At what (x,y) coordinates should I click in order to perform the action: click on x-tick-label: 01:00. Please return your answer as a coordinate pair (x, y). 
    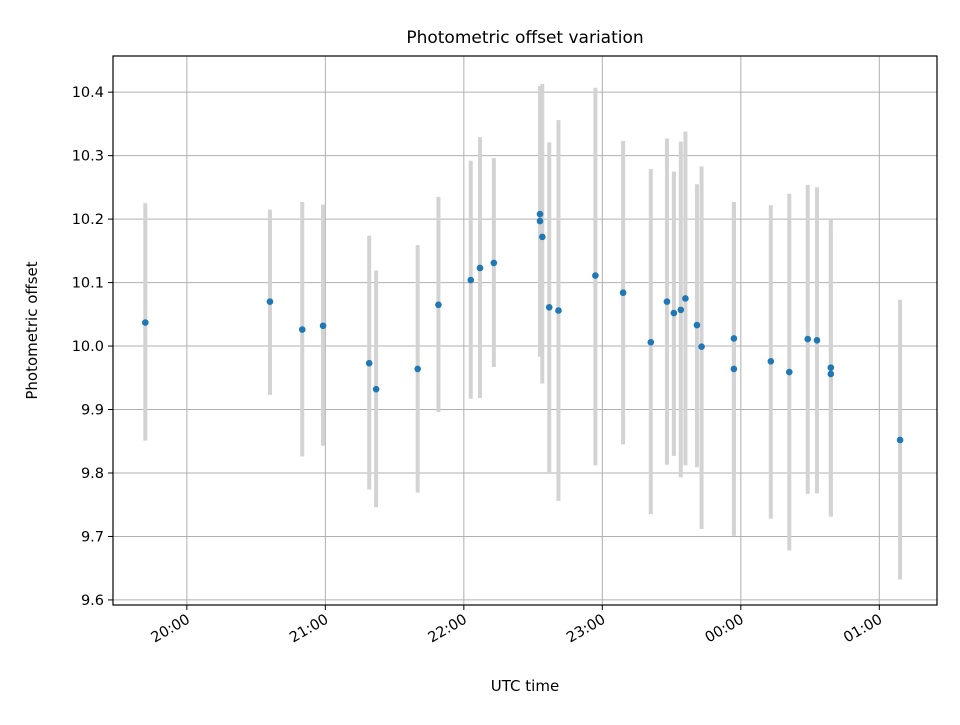
    Looking at the image, I should click on (863, 629).